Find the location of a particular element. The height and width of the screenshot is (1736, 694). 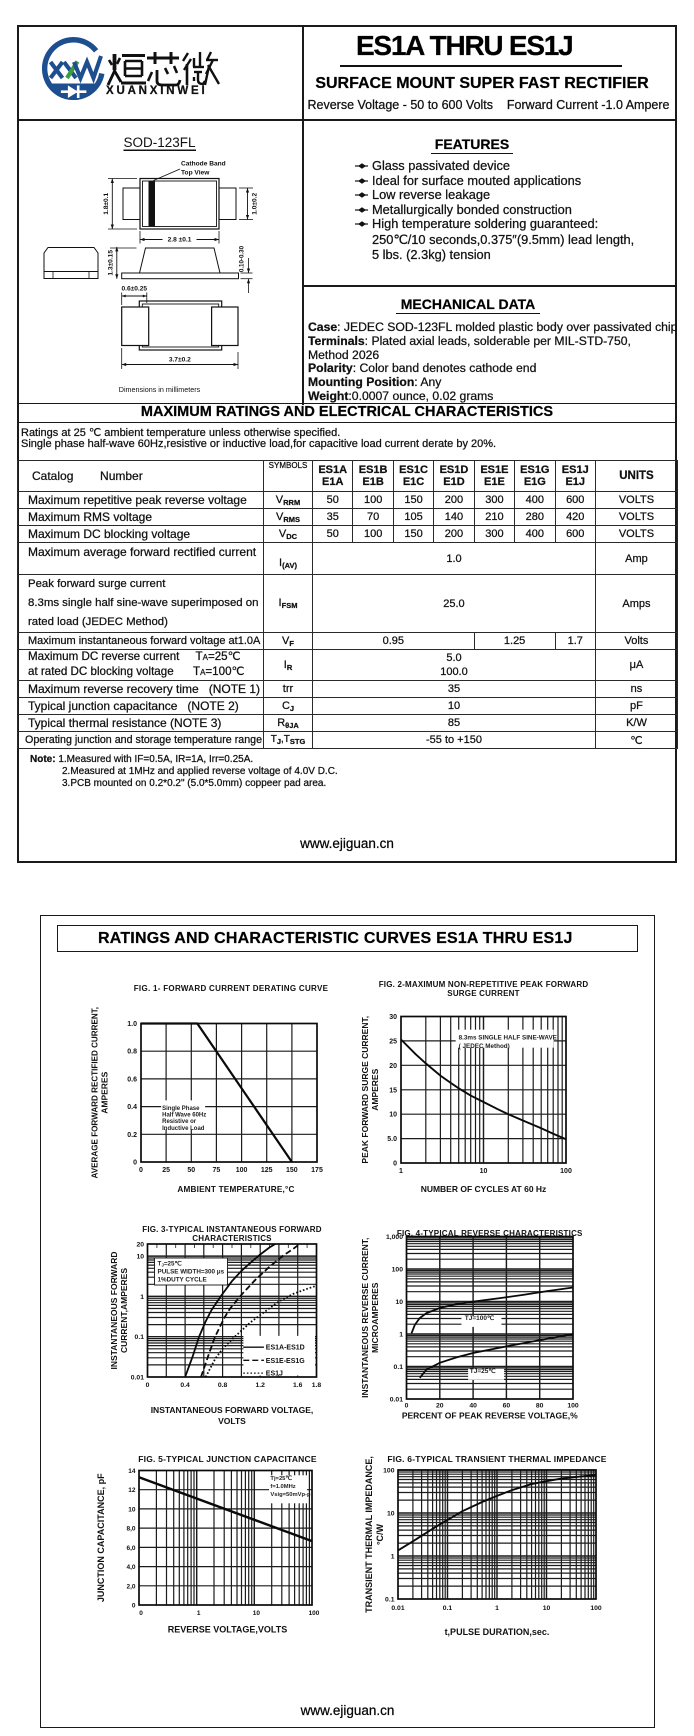

svg-text: 1.8 is located at coordinates (317, 1385).